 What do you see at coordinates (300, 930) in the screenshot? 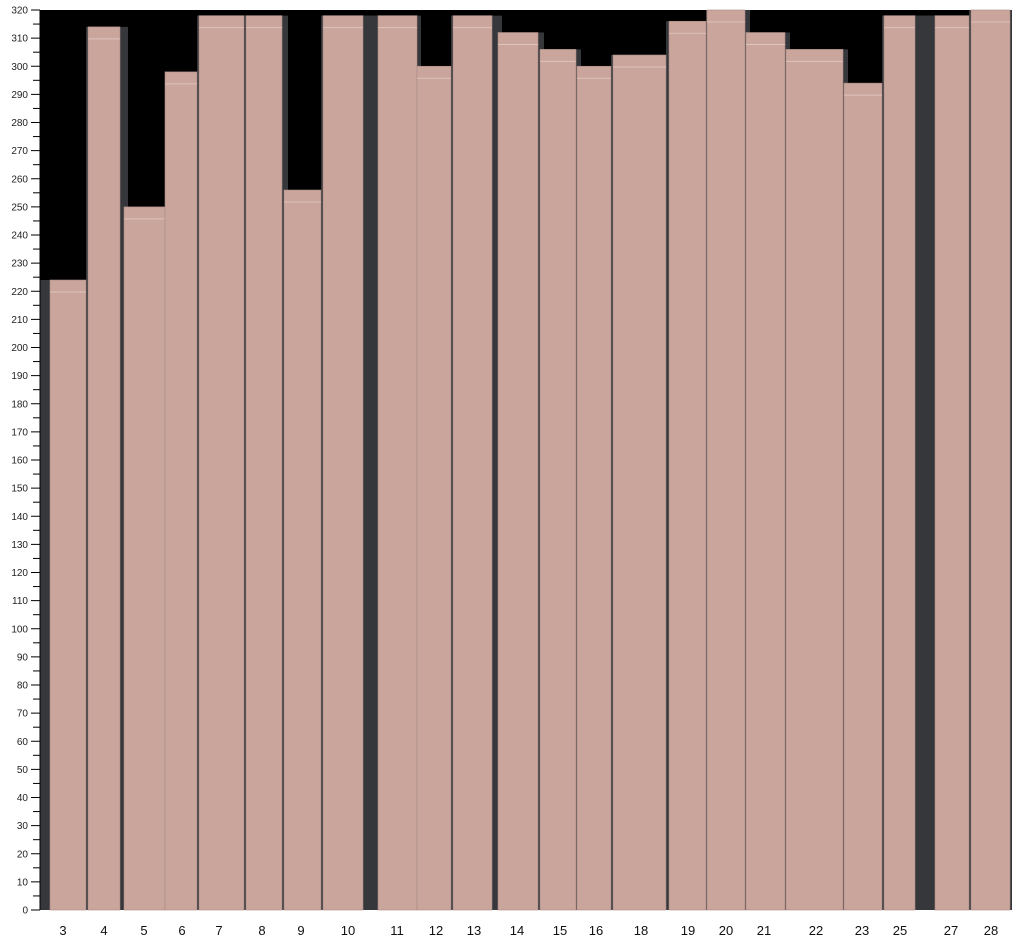
I see `x-tick-label: 9` at bounding box center [300, 930].